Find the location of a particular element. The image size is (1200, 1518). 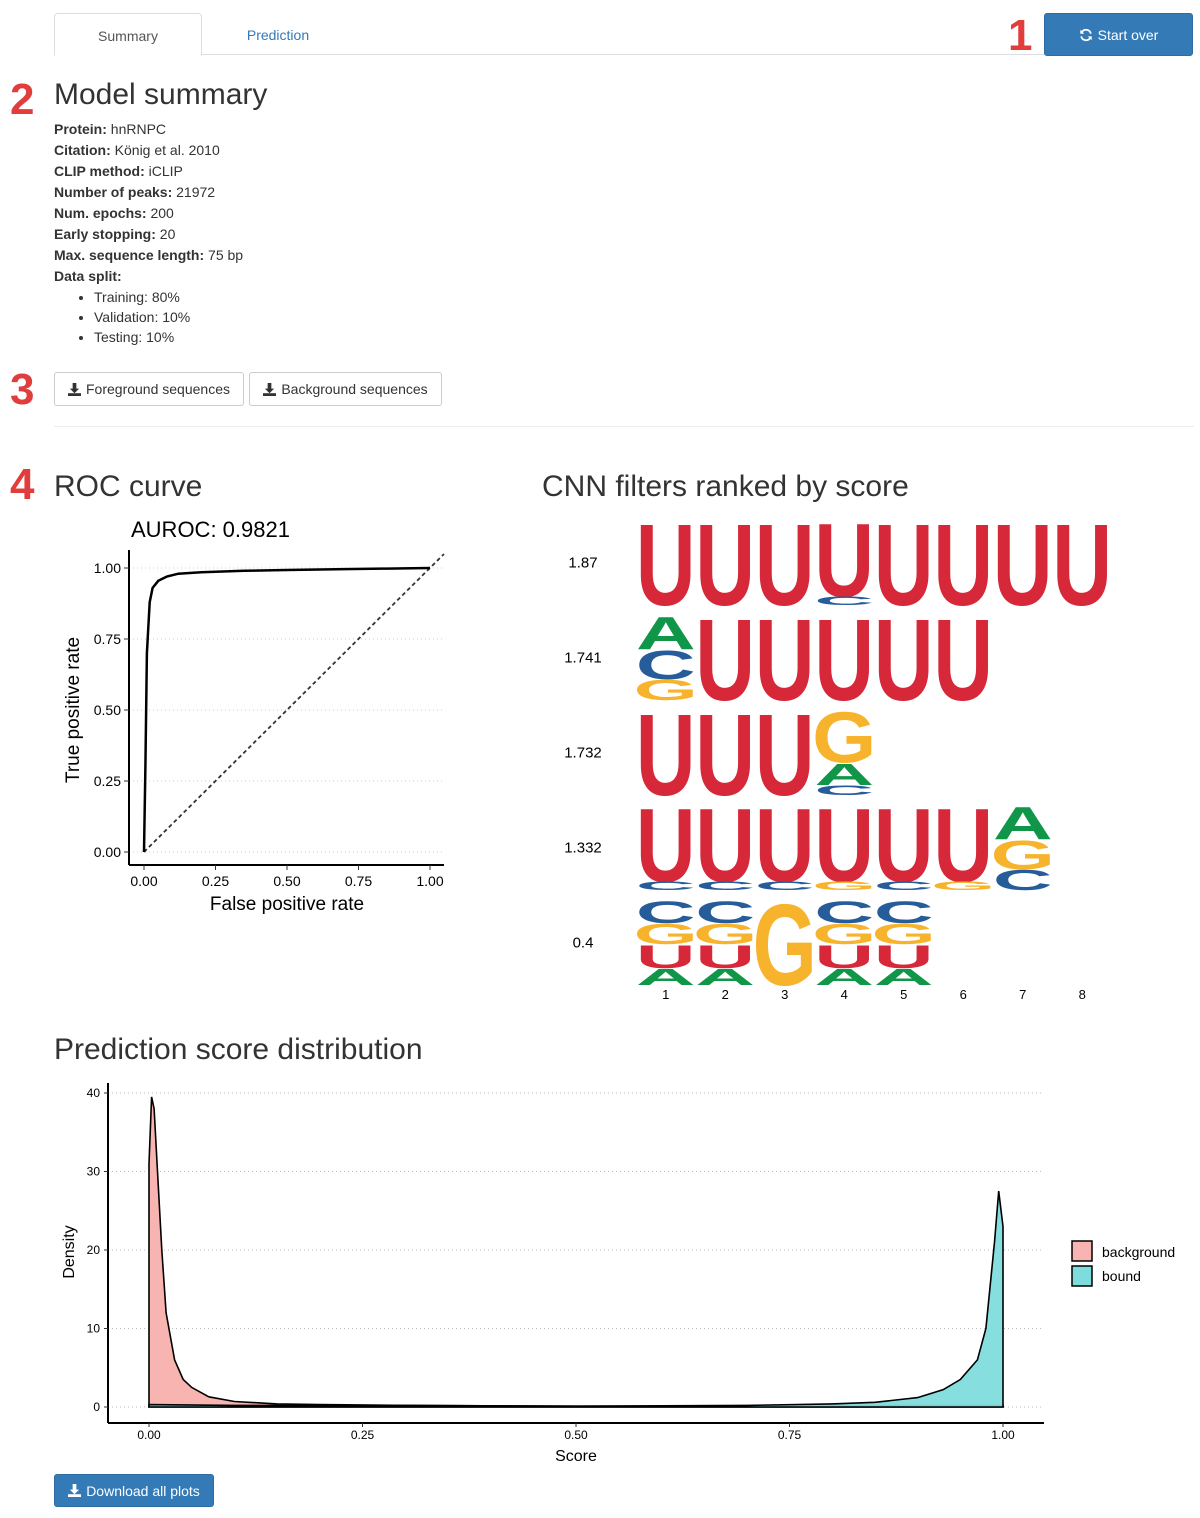

info-clip-method: CLIP method: iCLIP is located at coordinates (118, 171).